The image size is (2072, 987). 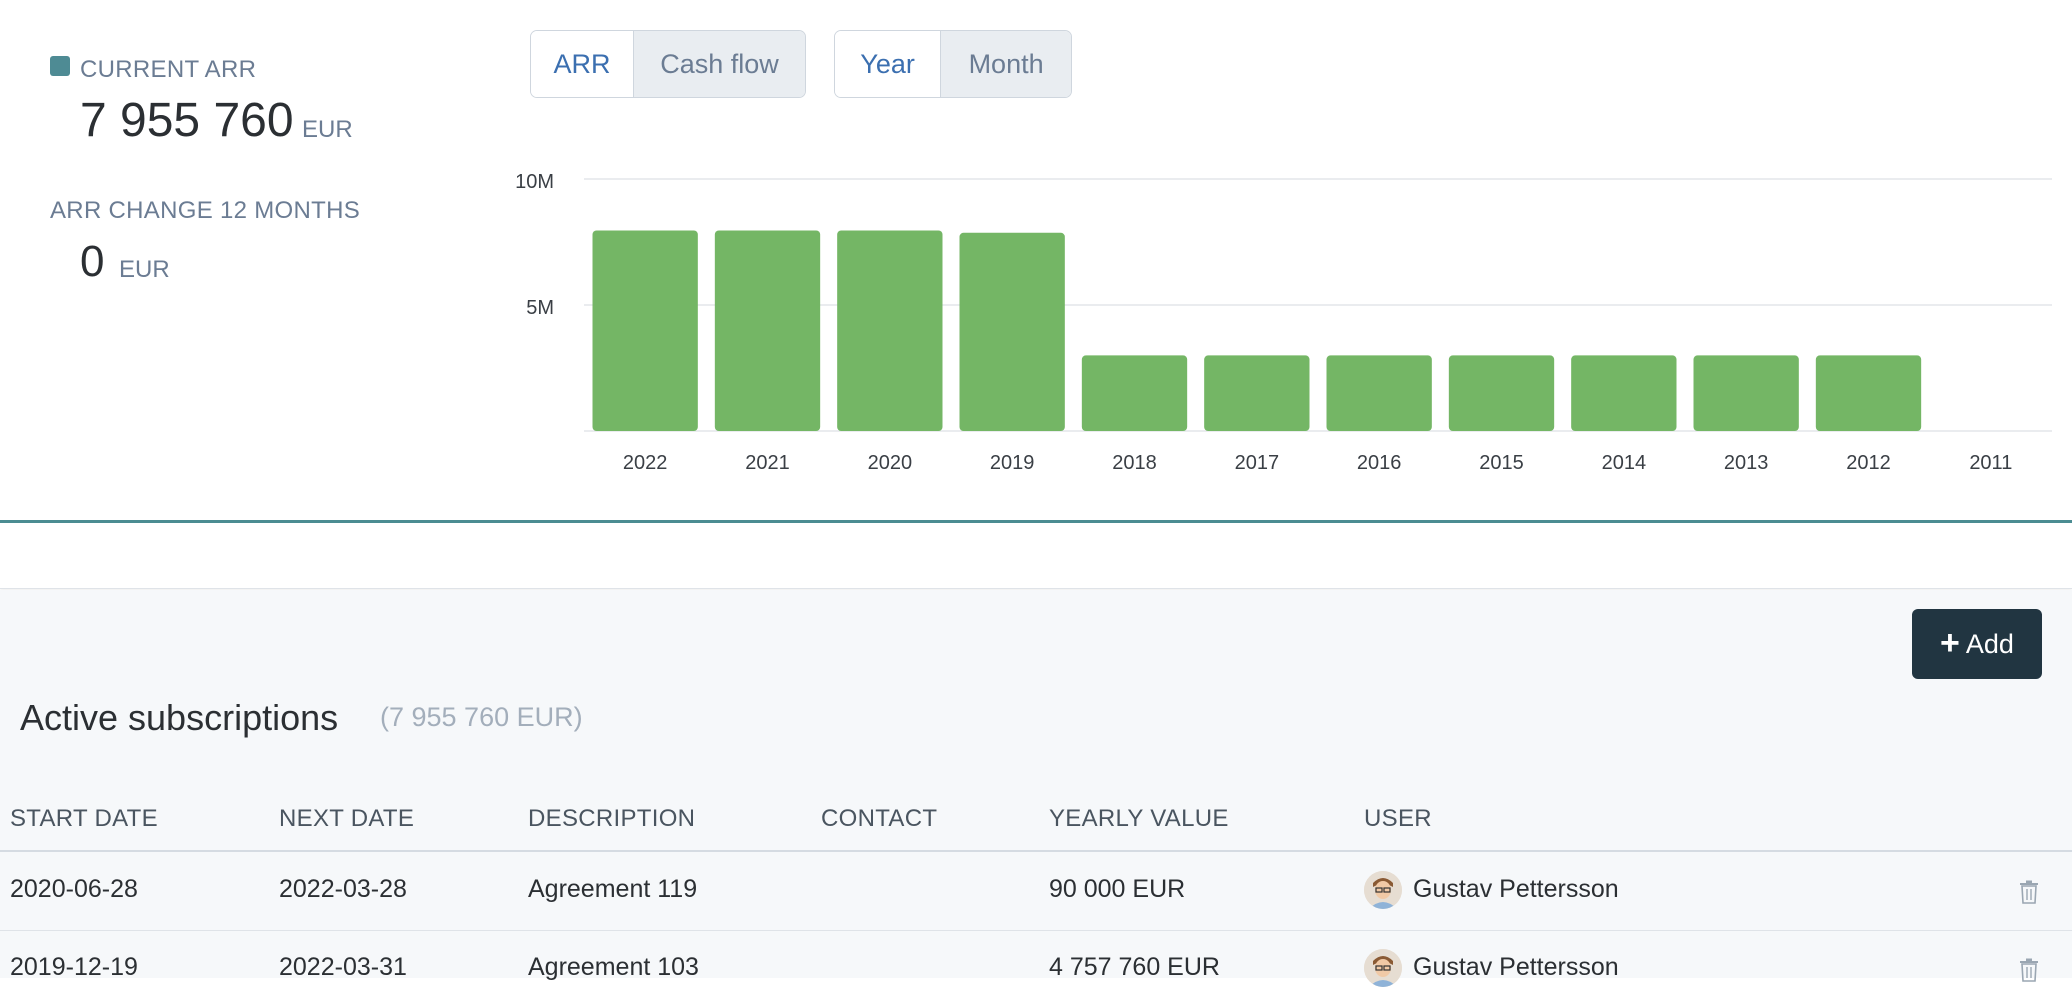 I want to click on cash-flow-toggle-button: Cash flow, so click(x=719, y=64).